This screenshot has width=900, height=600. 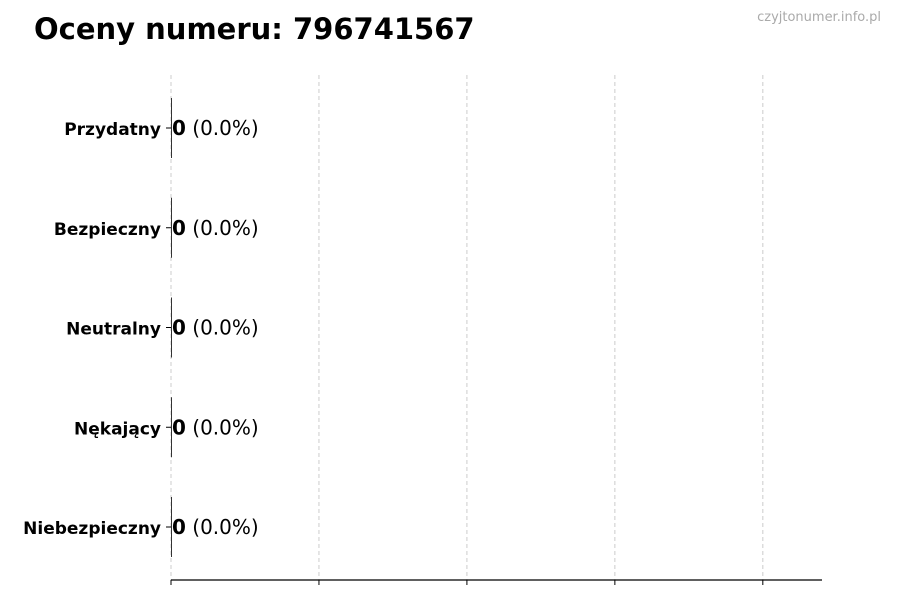 I want to click on category-label: Neutralny, so click(x=113, y=330).